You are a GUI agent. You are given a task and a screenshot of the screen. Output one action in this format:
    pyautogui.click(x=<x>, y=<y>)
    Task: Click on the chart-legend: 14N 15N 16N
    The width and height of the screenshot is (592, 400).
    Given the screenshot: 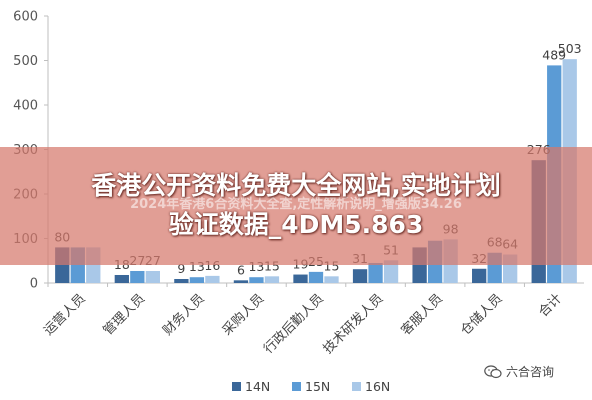 What is the action you would take?
    pyautogui.click(x=311, y=386)
    